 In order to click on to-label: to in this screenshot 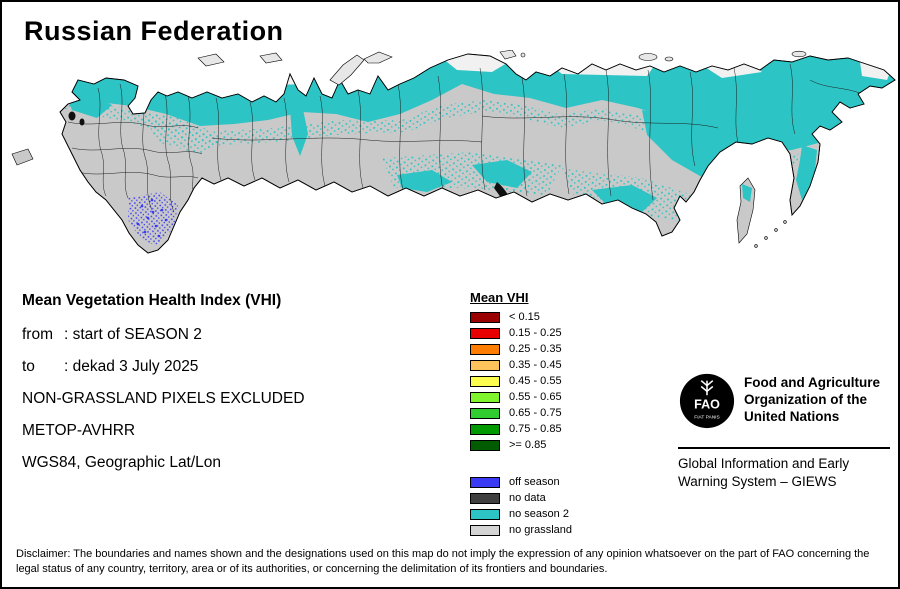, I will do `click(28, 366)`.